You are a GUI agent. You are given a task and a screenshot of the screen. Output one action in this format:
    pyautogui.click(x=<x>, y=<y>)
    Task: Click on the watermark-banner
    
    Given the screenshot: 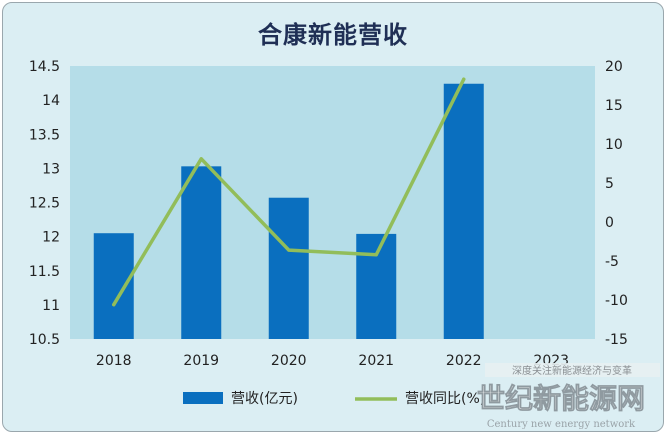 What is the action you would take?
    pyautogui.click(x=572, y=370)
    